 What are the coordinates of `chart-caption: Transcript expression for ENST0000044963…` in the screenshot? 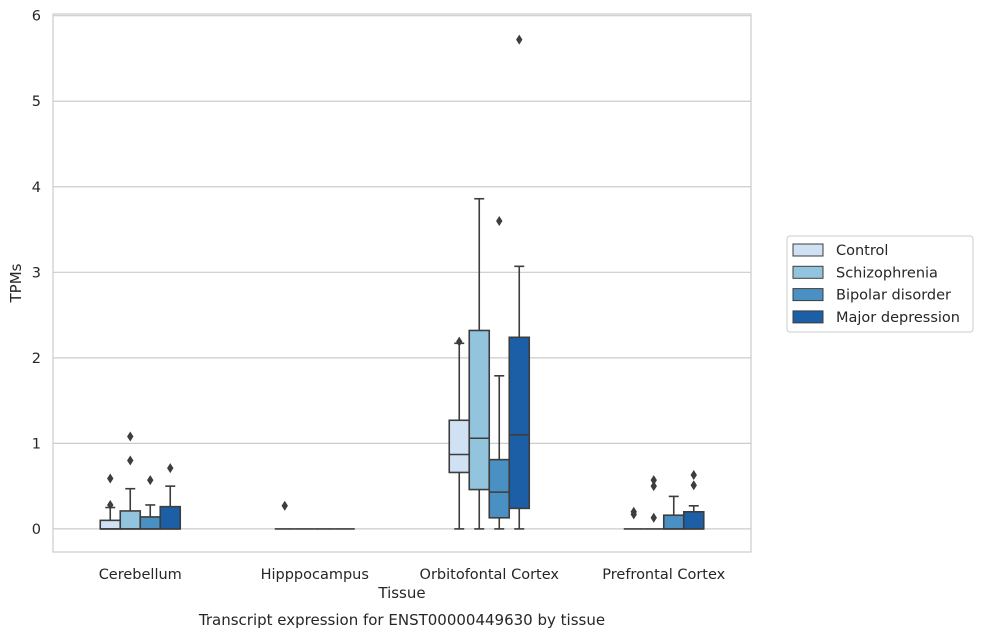 It's located at (401, 620).